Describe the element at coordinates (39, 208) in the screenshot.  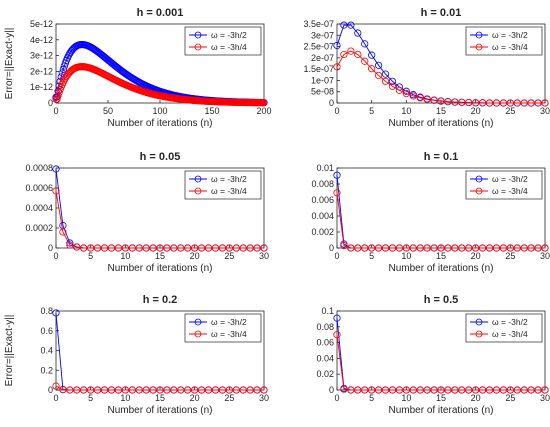
I see `y-tick-label: 0.0004` at that location.